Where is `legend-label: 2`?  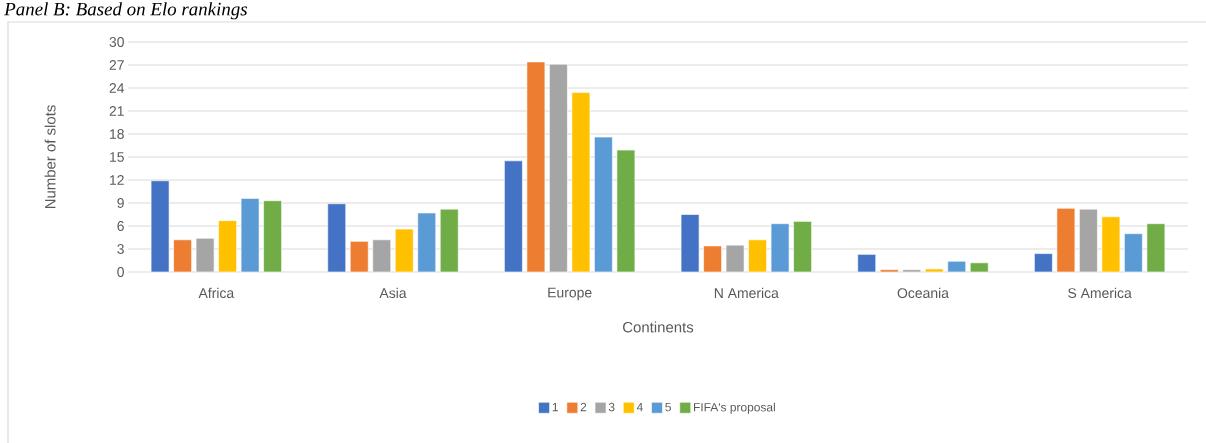 legend-label: 2 is located at coordinates (583, 407).